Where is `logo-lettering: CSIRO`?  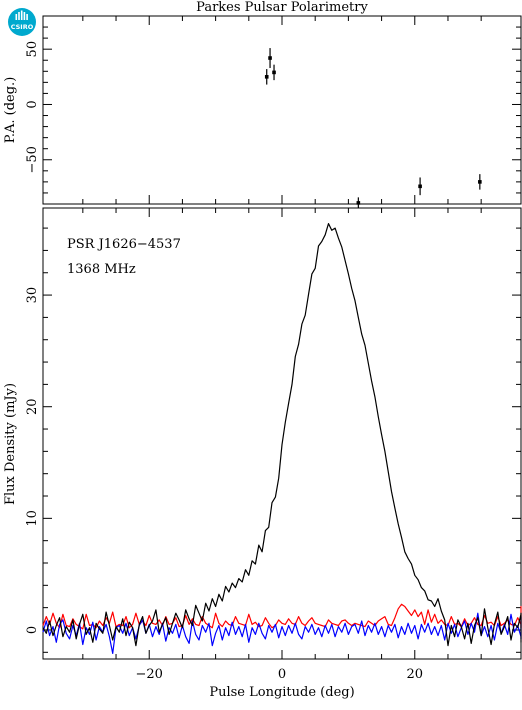 logo-lettering: CSIRO is located at coordinates (22, 27).